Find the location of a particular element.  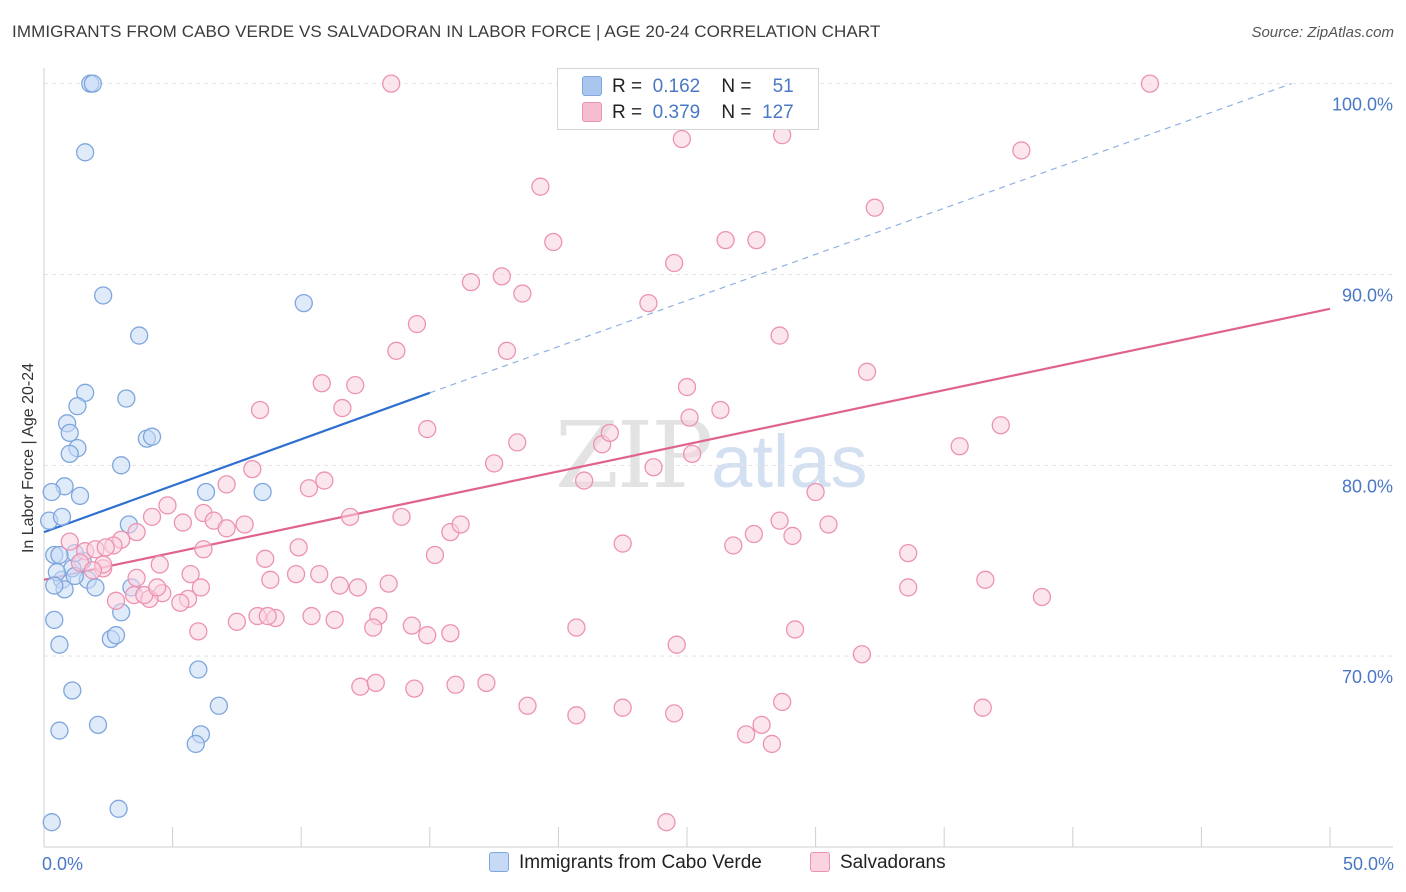

legend-n-value: 127 is located at coordinates (778, 112).